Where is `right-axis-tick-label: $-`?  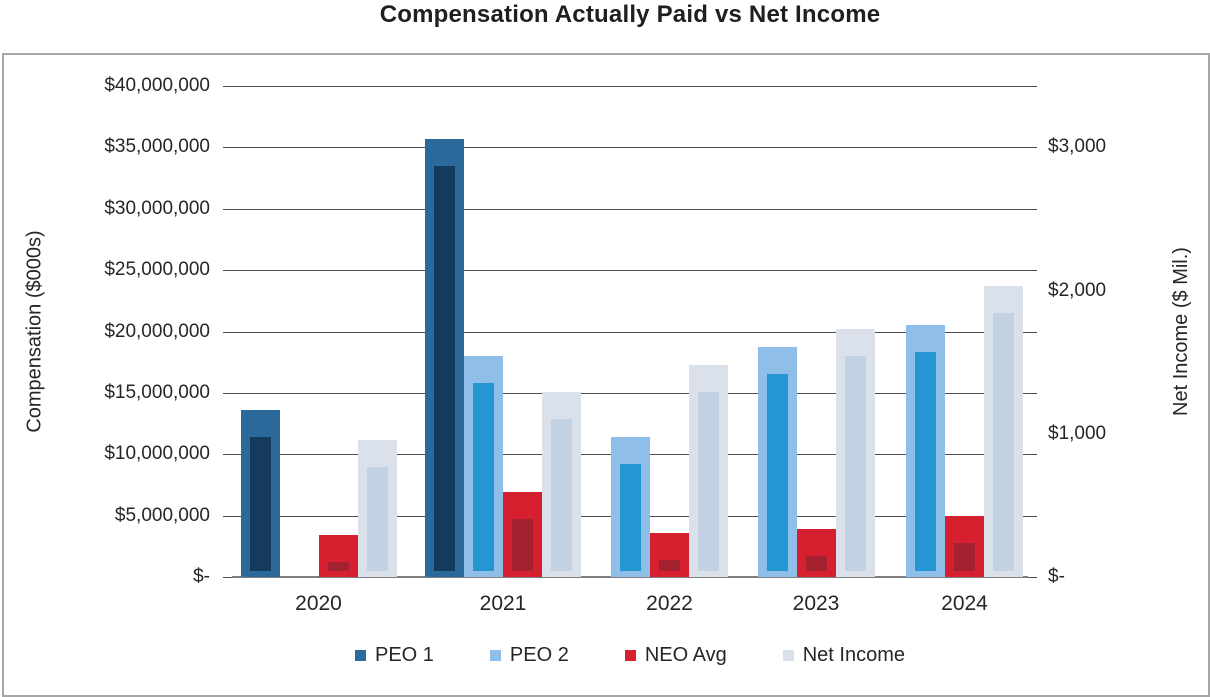 right-axis-tick-label: $- is located at coordinates (1056, 576).